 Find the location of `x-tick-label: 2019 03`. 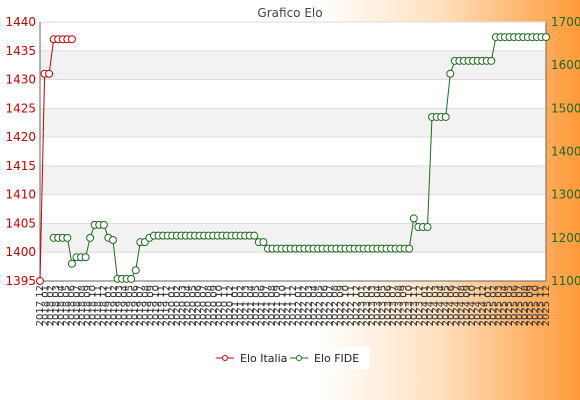

x-tick-label: 2019 03 is located at coordinates (119, 305).